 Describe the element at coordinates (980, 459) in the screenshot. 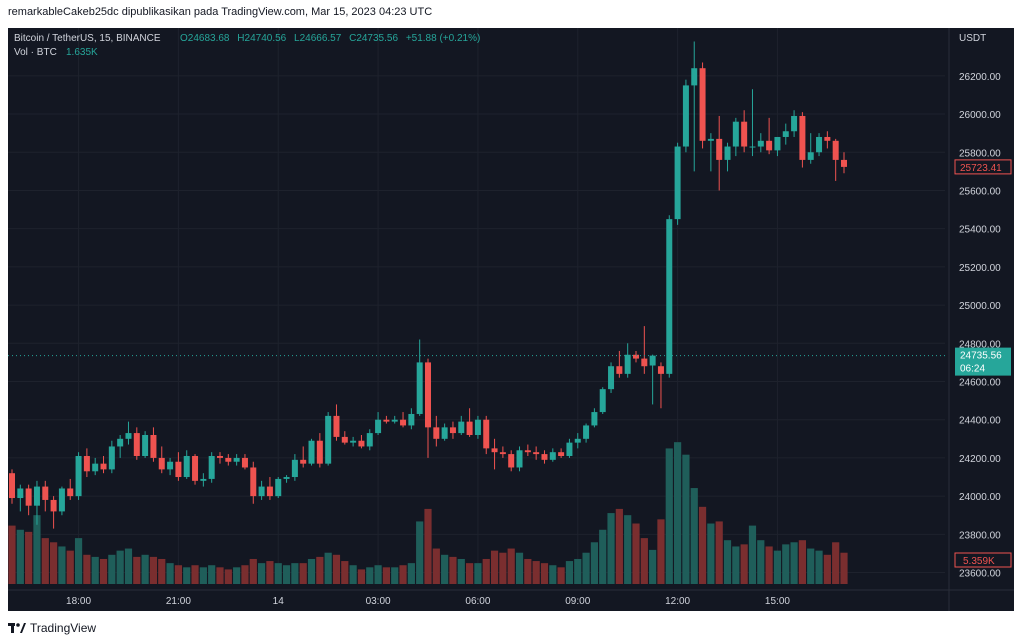

I see `price-tick-label: 24200.00` at that location.